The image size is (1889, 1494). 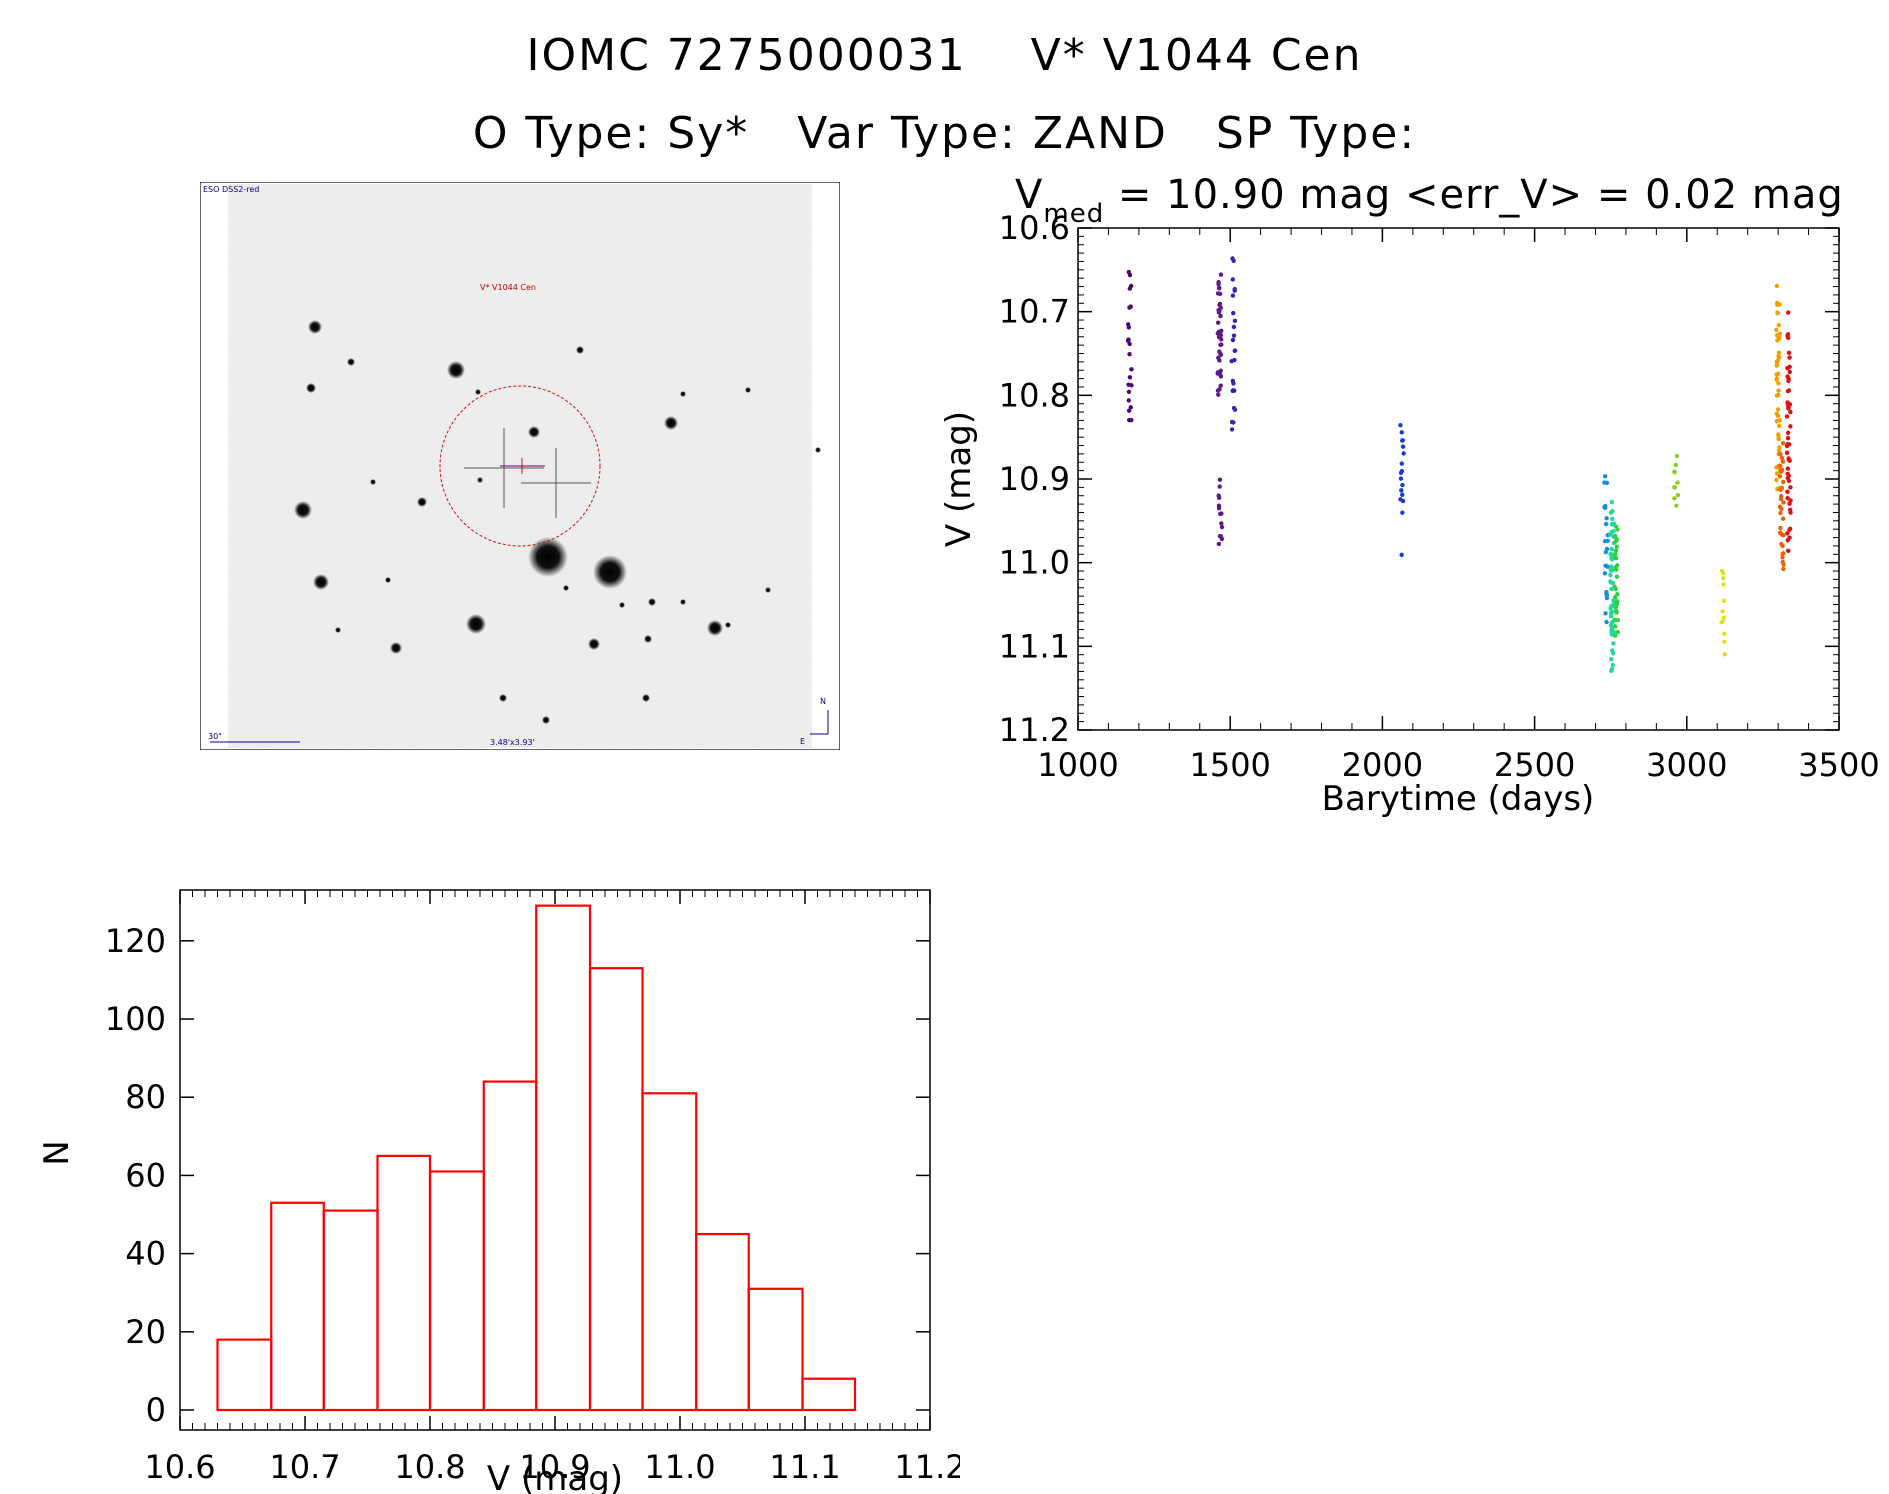 What do you see at coordinates (1034, 312) in the screenshot?
I see `lc-ytick-label-1: 10.7` at bounding box center [1034, 312].